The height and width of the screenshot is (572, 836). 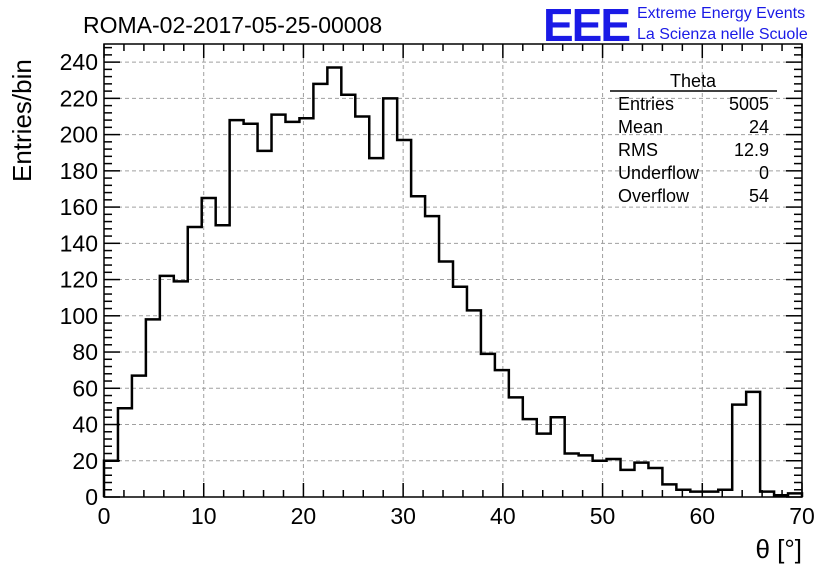 What do you see at coordinates (640, 127) in the screenshot?
I see `stats-label: Mean` at bounding box center [640, 127].